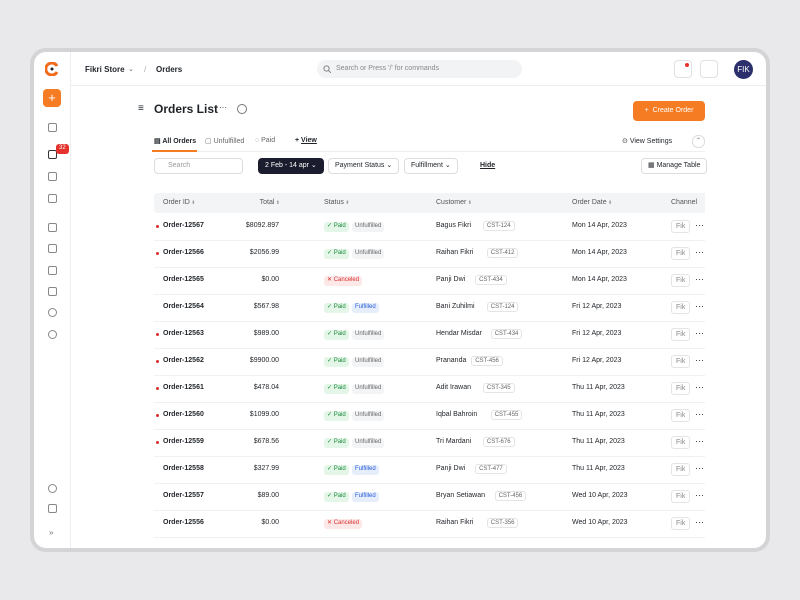 Image resolution: width=800 pixels, height=600 pixels. I want to click on add-button: +, so click(52, 98).